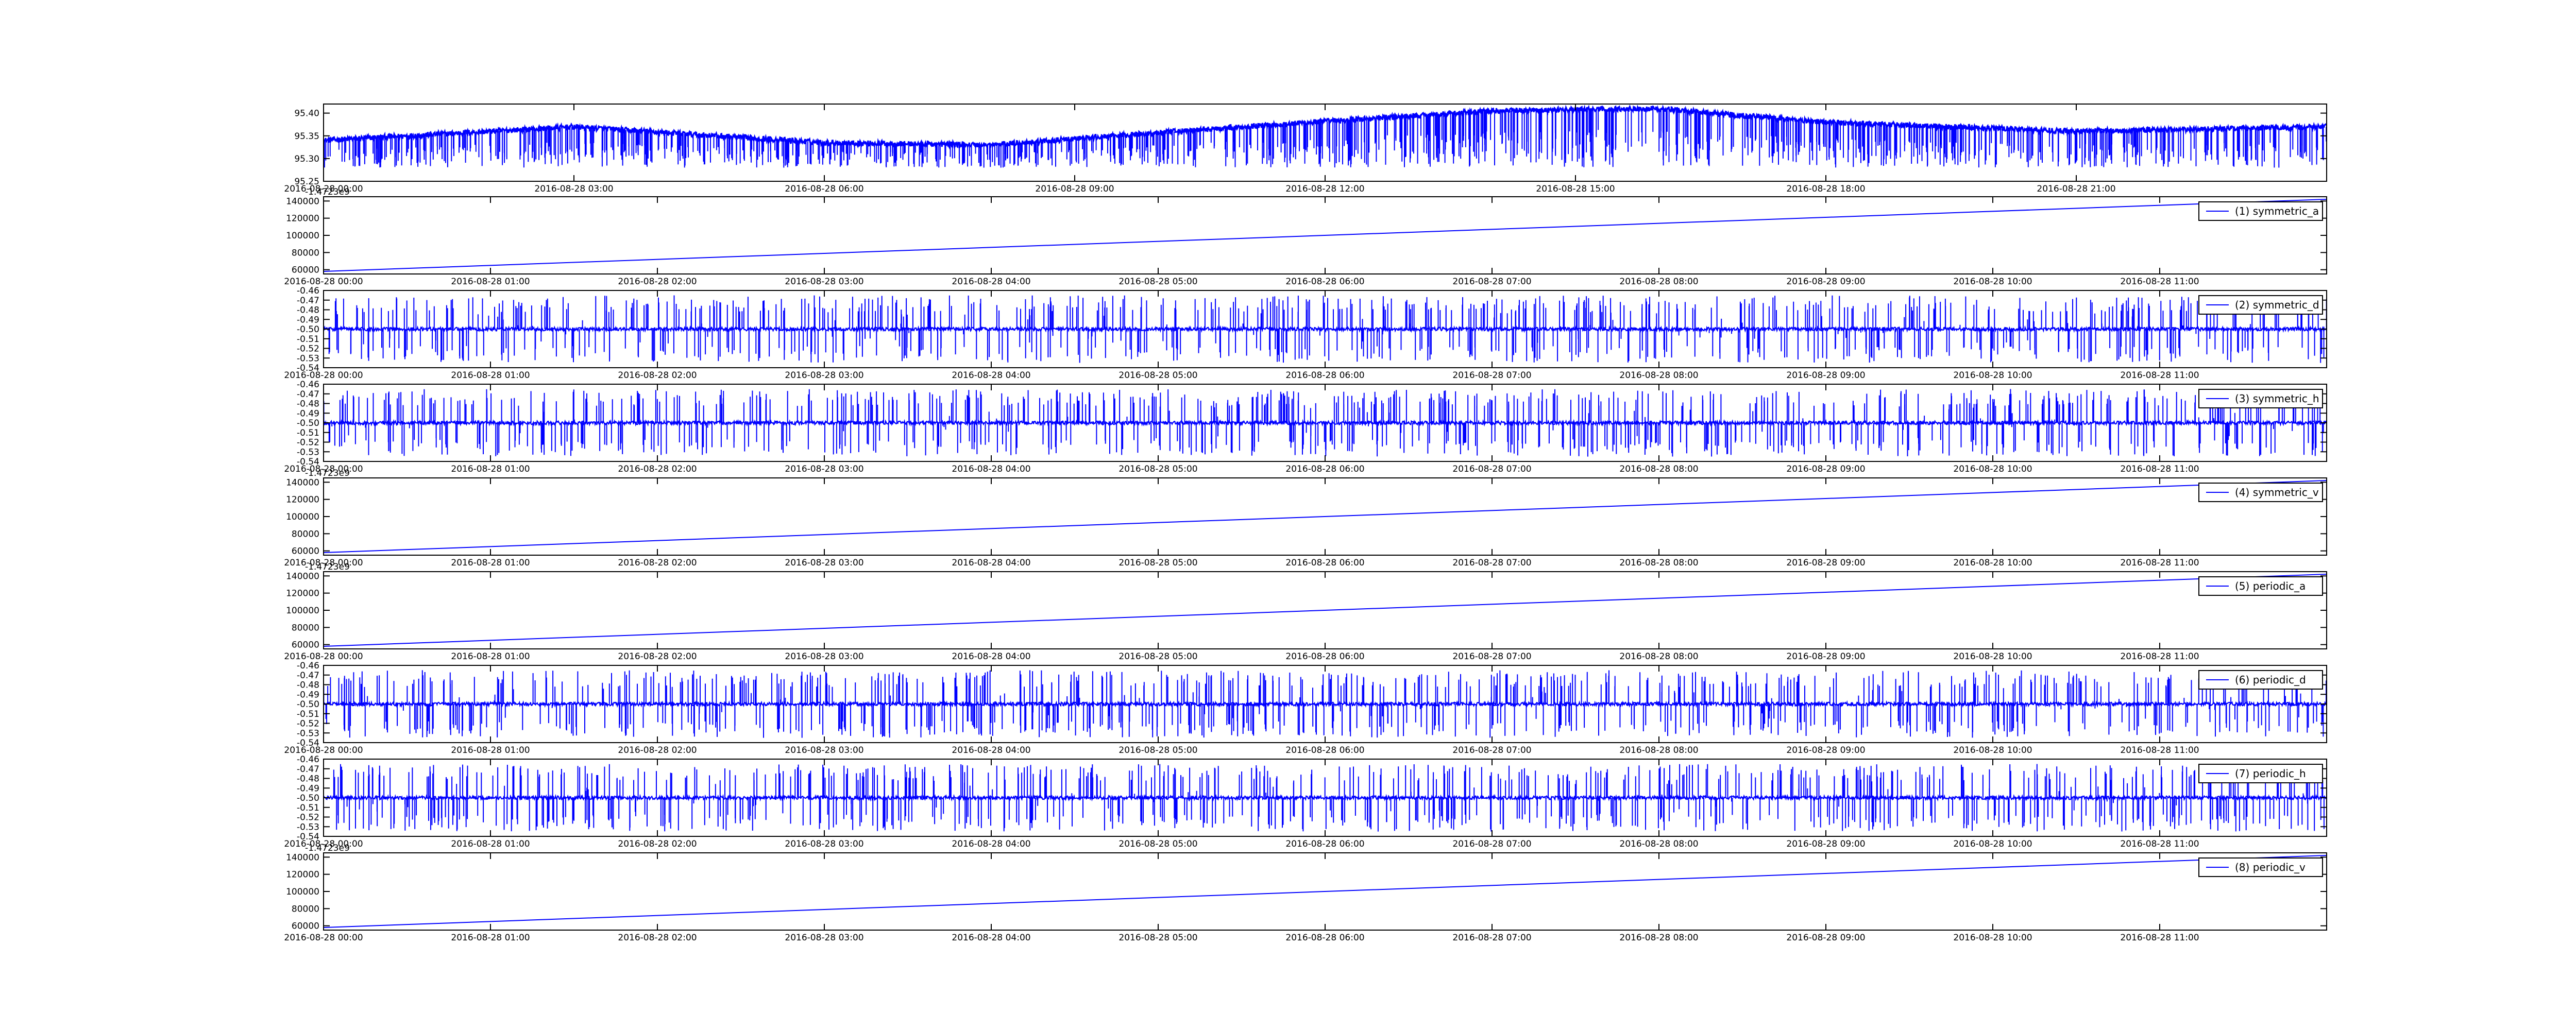 Image resolution: width=2576 pixels, height=1030 pixels. Describe the element at coordinates (1324, 423) in the screenshot. I see `series-spikes` at that location.